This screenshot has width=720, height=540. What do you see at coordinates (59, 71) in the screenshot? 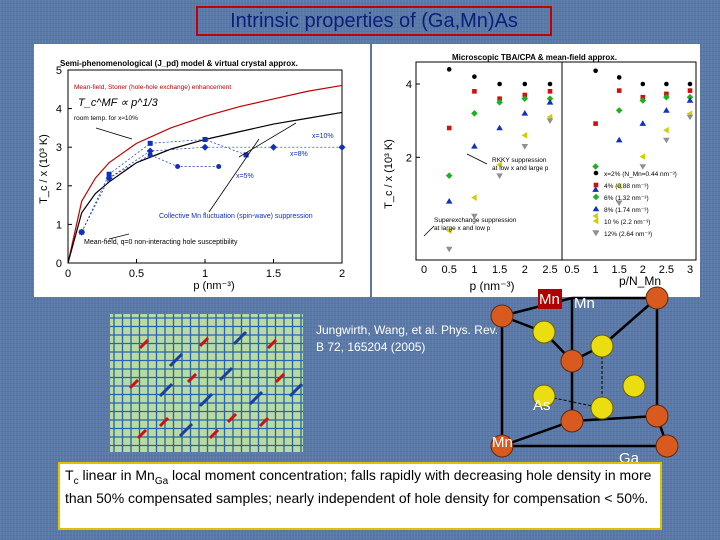
I see `left-y-tick-label: 5` at bounding box center [59, 71].